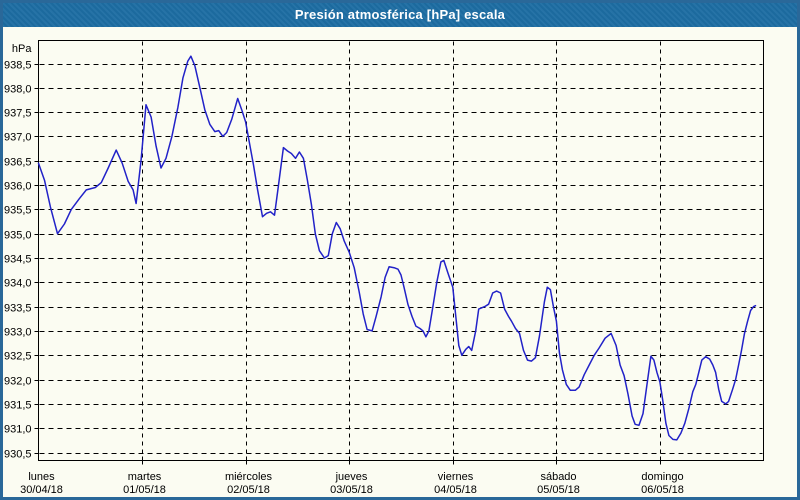 Image resolution: width=800 pixels, height=500 pixels. I want to click on y-axis-unit-label: hPa, so click(22, 49).